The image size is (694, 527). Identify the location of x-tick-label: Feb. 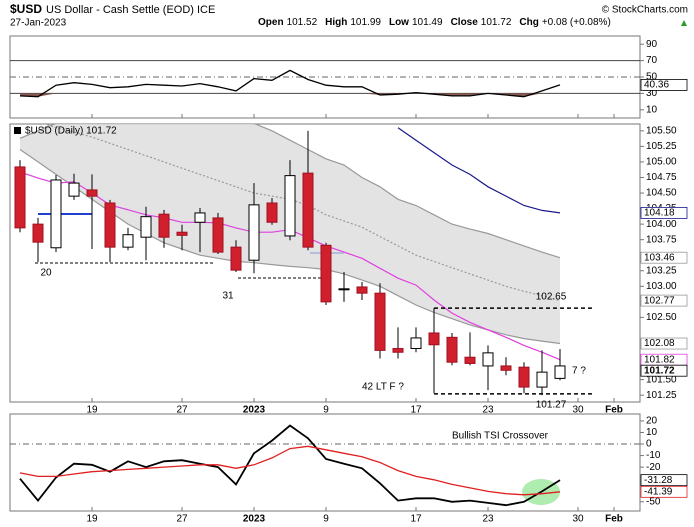
(614, 519).